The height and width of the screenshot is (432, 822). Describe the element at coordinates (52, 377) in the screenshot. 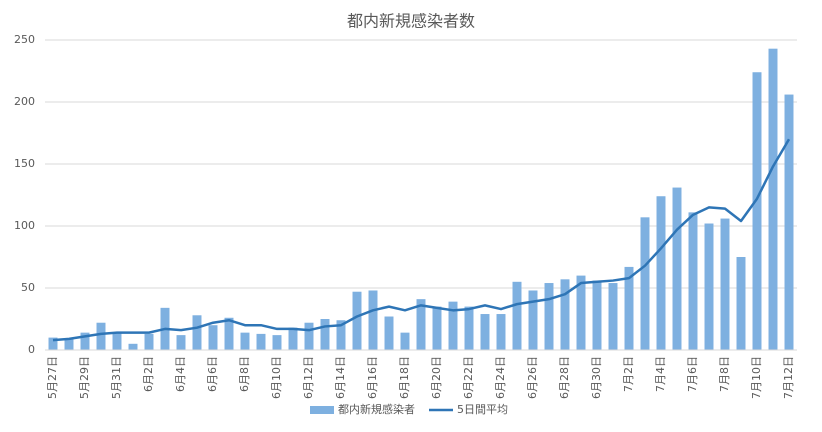

I see `x-tick-label: 5月27日` at that location.